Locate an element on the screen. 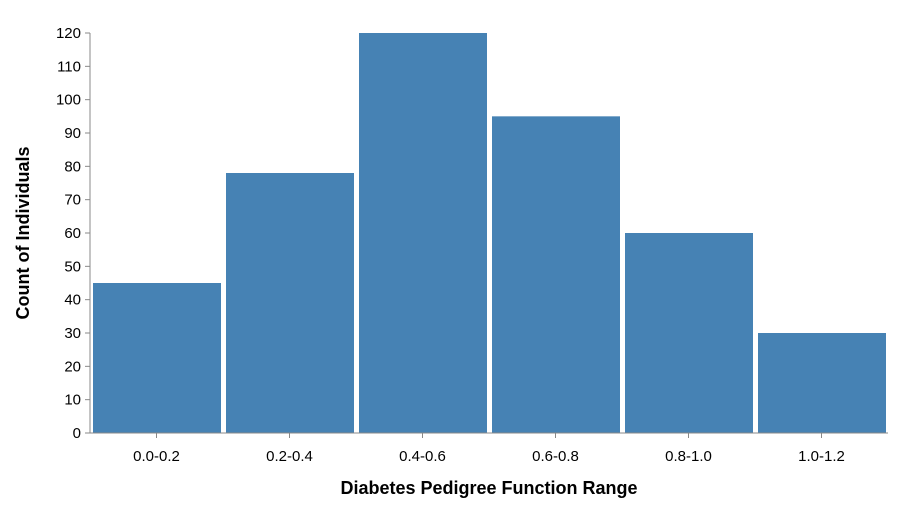  y-axis-ticks: 0 10 20 30 40 50 60 70 80 90 100 110 120 is located at coordinates (73, 233).